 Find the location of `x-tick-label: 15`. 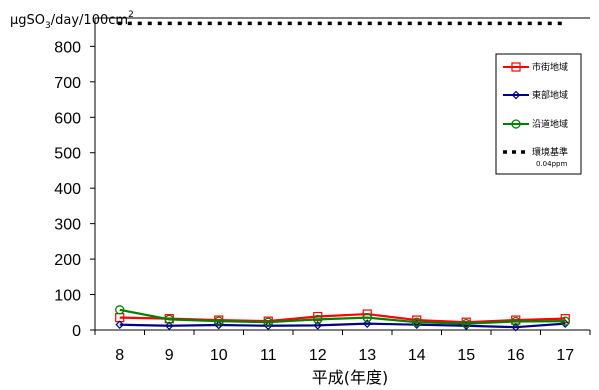

x-tick-label: 15 is located at coordinates (466, 355).